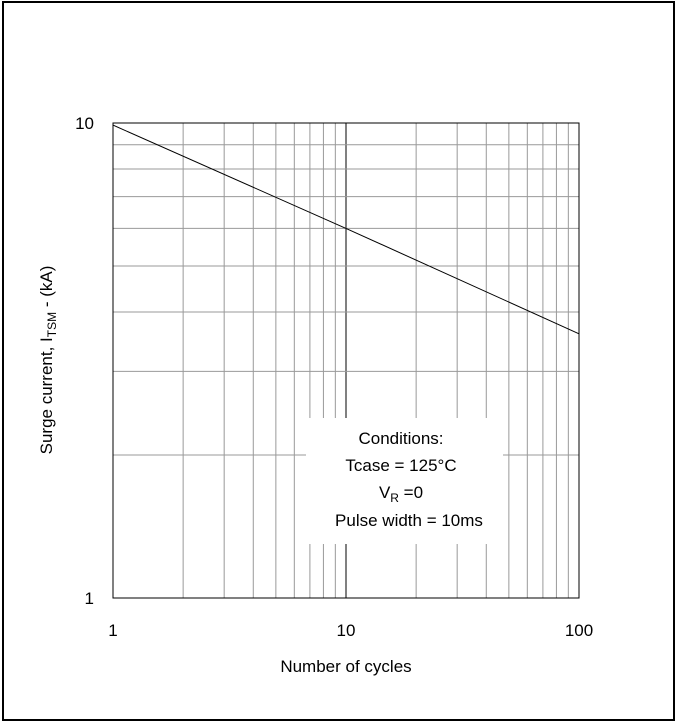 The image size is (677, 722). I want to click on y-axis-label: Surge current, ITSM - (kA), so click(48, 360).